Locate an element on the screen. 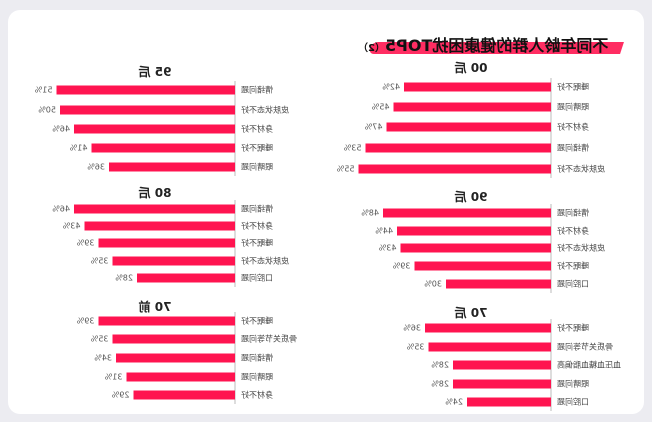  value-label: 51% is located at coordinates (43, 90).